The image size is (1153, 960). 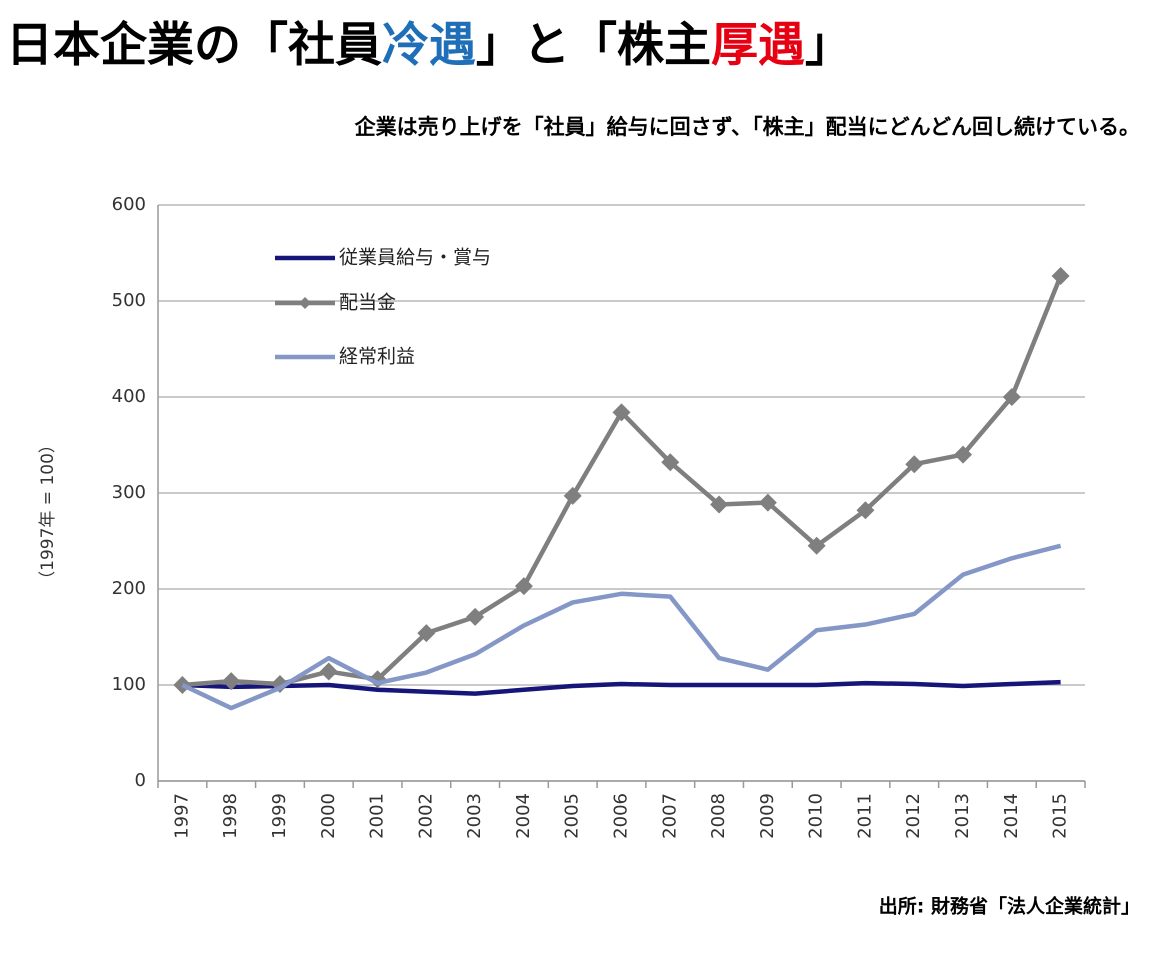 I want to click on chart-title: 日本企業の「社員冷遇」と「株主厚遇」, so click(x=429, y=45).